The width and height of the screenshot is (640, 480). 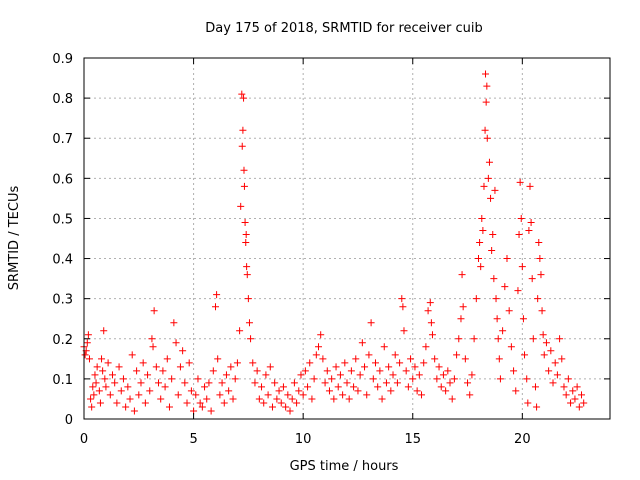 I want to click on y-tick-label: 0.1, so click(x=62, y=380).